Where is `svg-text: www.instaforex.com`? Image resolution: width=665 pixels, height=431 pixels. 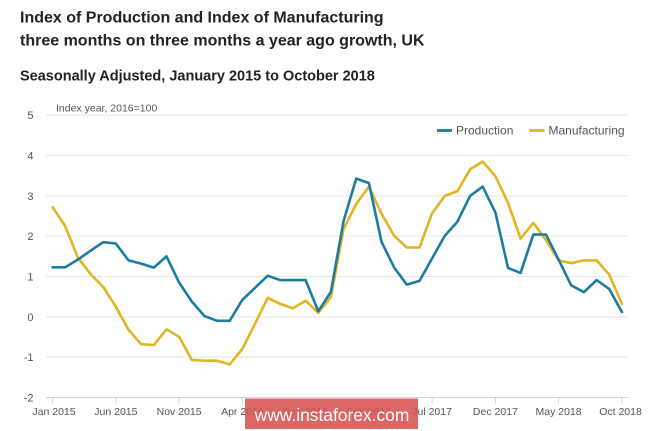 svg-text: www.instaforex.com is located at coordinates (332, 415).